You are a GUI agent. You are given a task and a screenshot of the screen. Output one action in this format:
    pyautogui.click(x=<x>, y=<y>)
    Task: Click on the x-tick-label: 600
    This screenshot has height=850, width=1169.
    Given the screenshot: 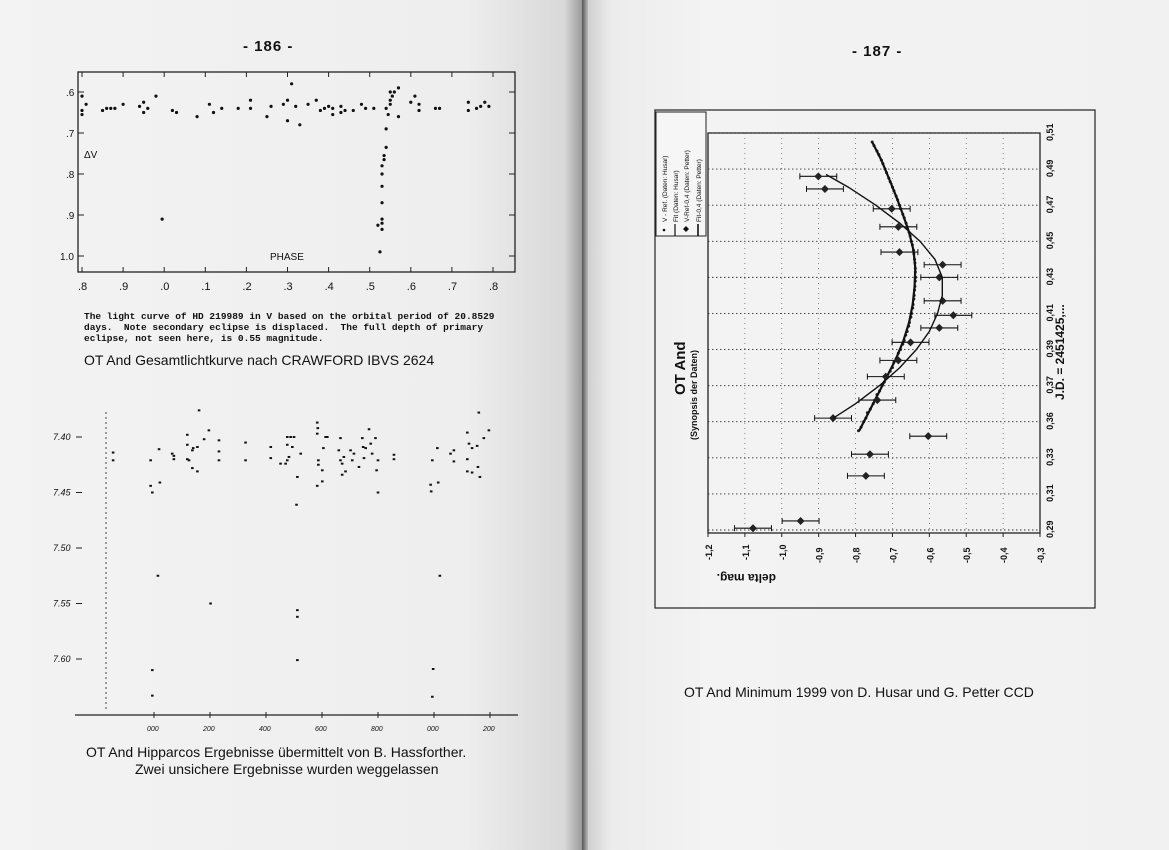 What is the action you would take?
    pyautogui.click(x=321, y=729)
    